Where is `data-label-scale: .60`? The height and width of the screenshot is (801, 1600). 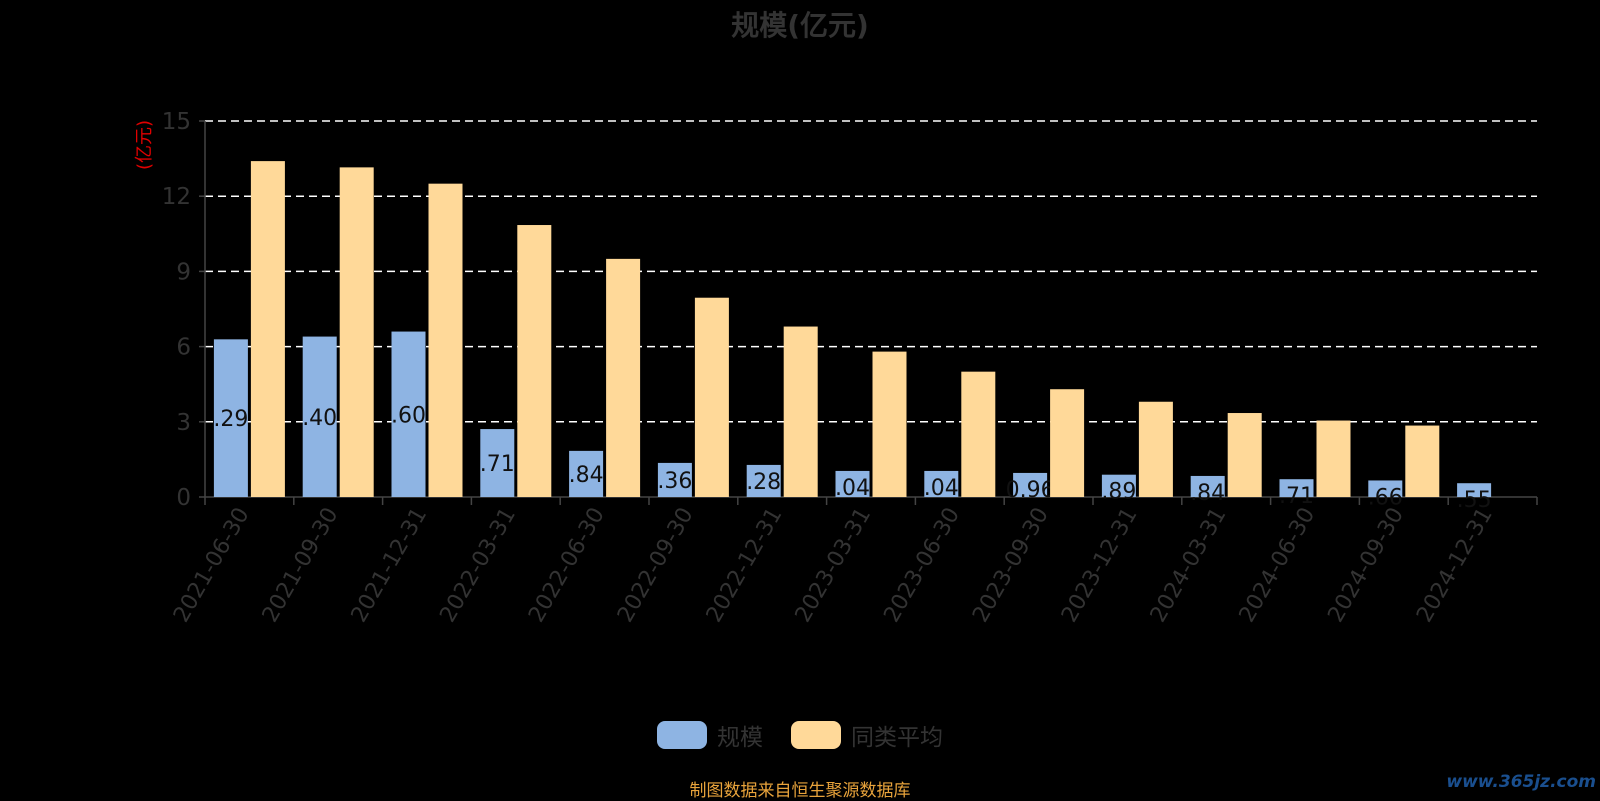 data-label-scale: .60 is located at coordinates (408, 415).